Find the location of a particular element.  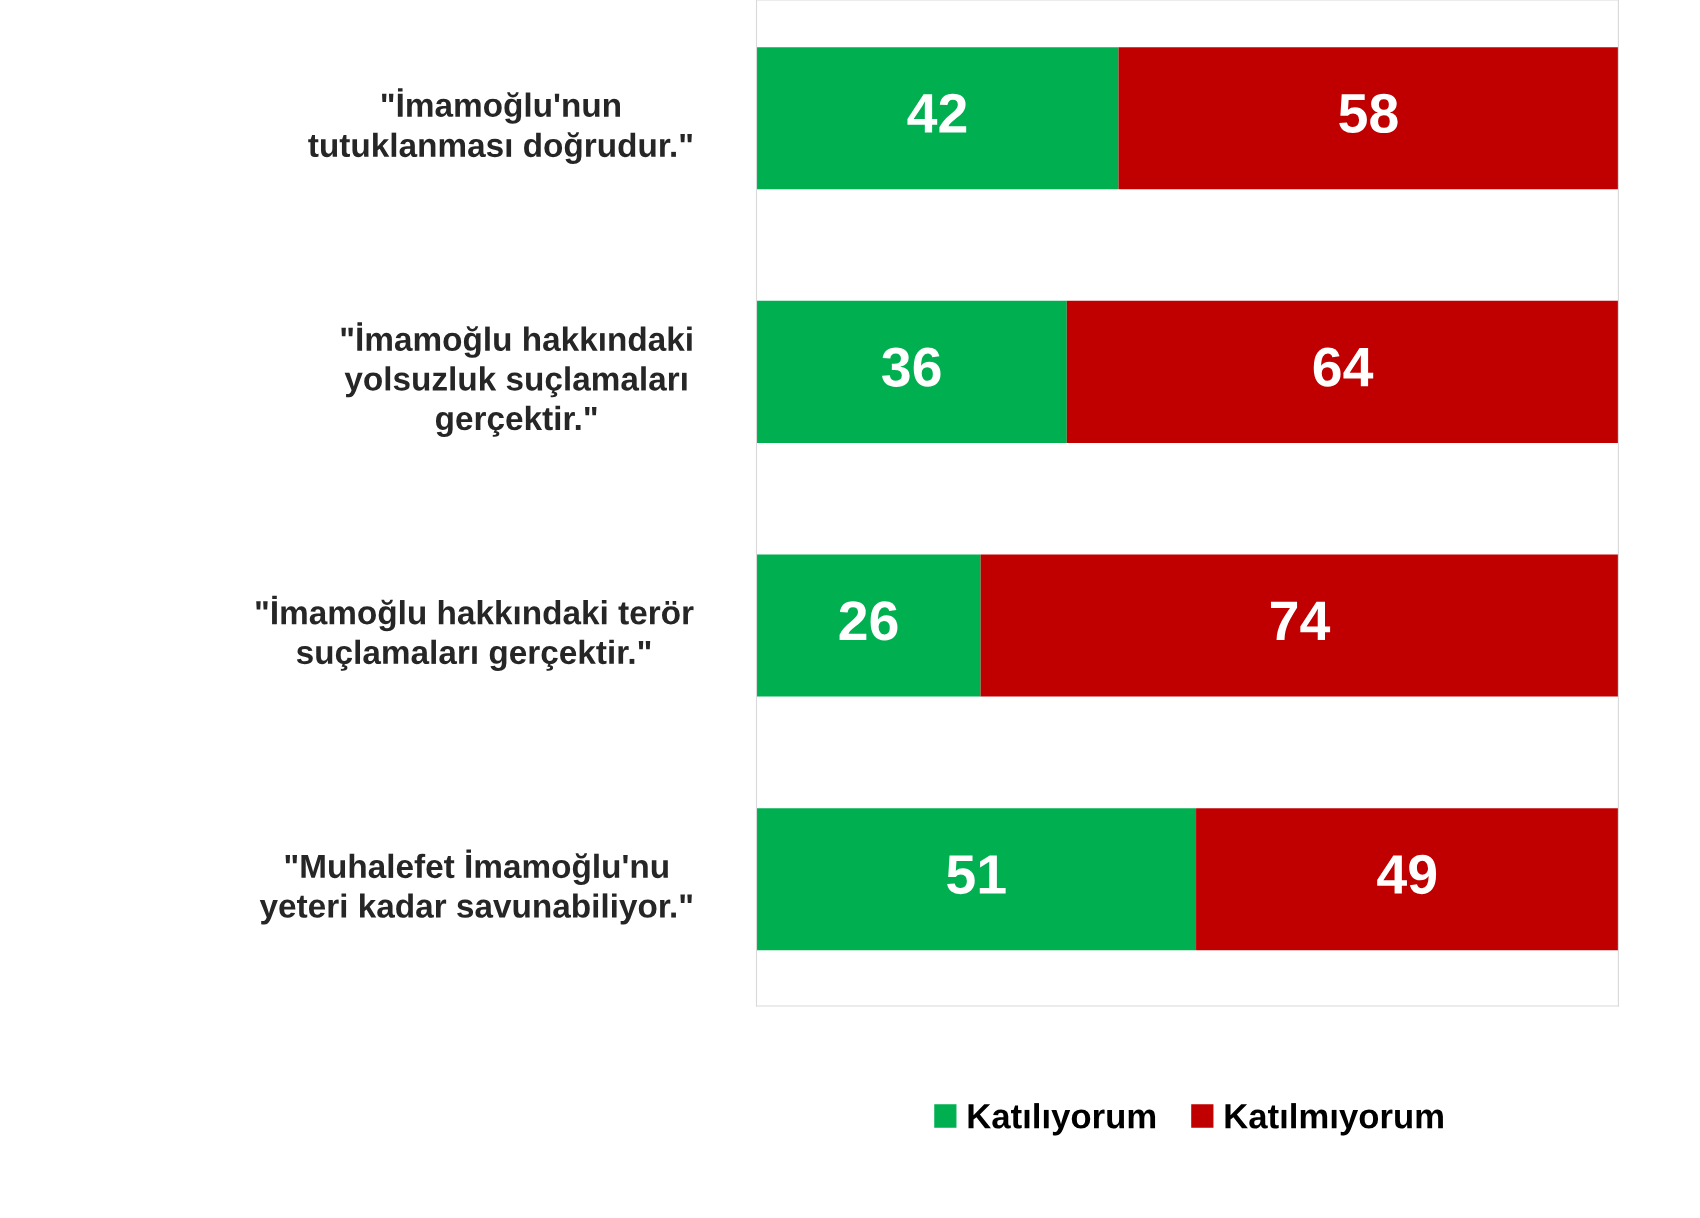

data-label: 36 is located at coordinates (911, 367).